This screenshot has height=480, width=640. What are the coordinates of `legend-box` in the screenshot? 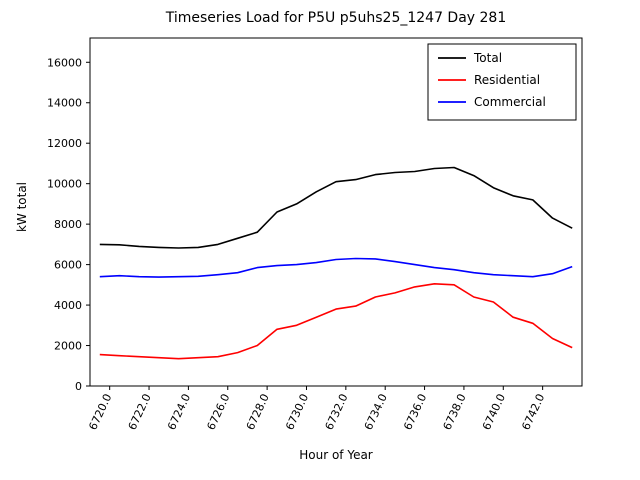 It's located at (502, 82).